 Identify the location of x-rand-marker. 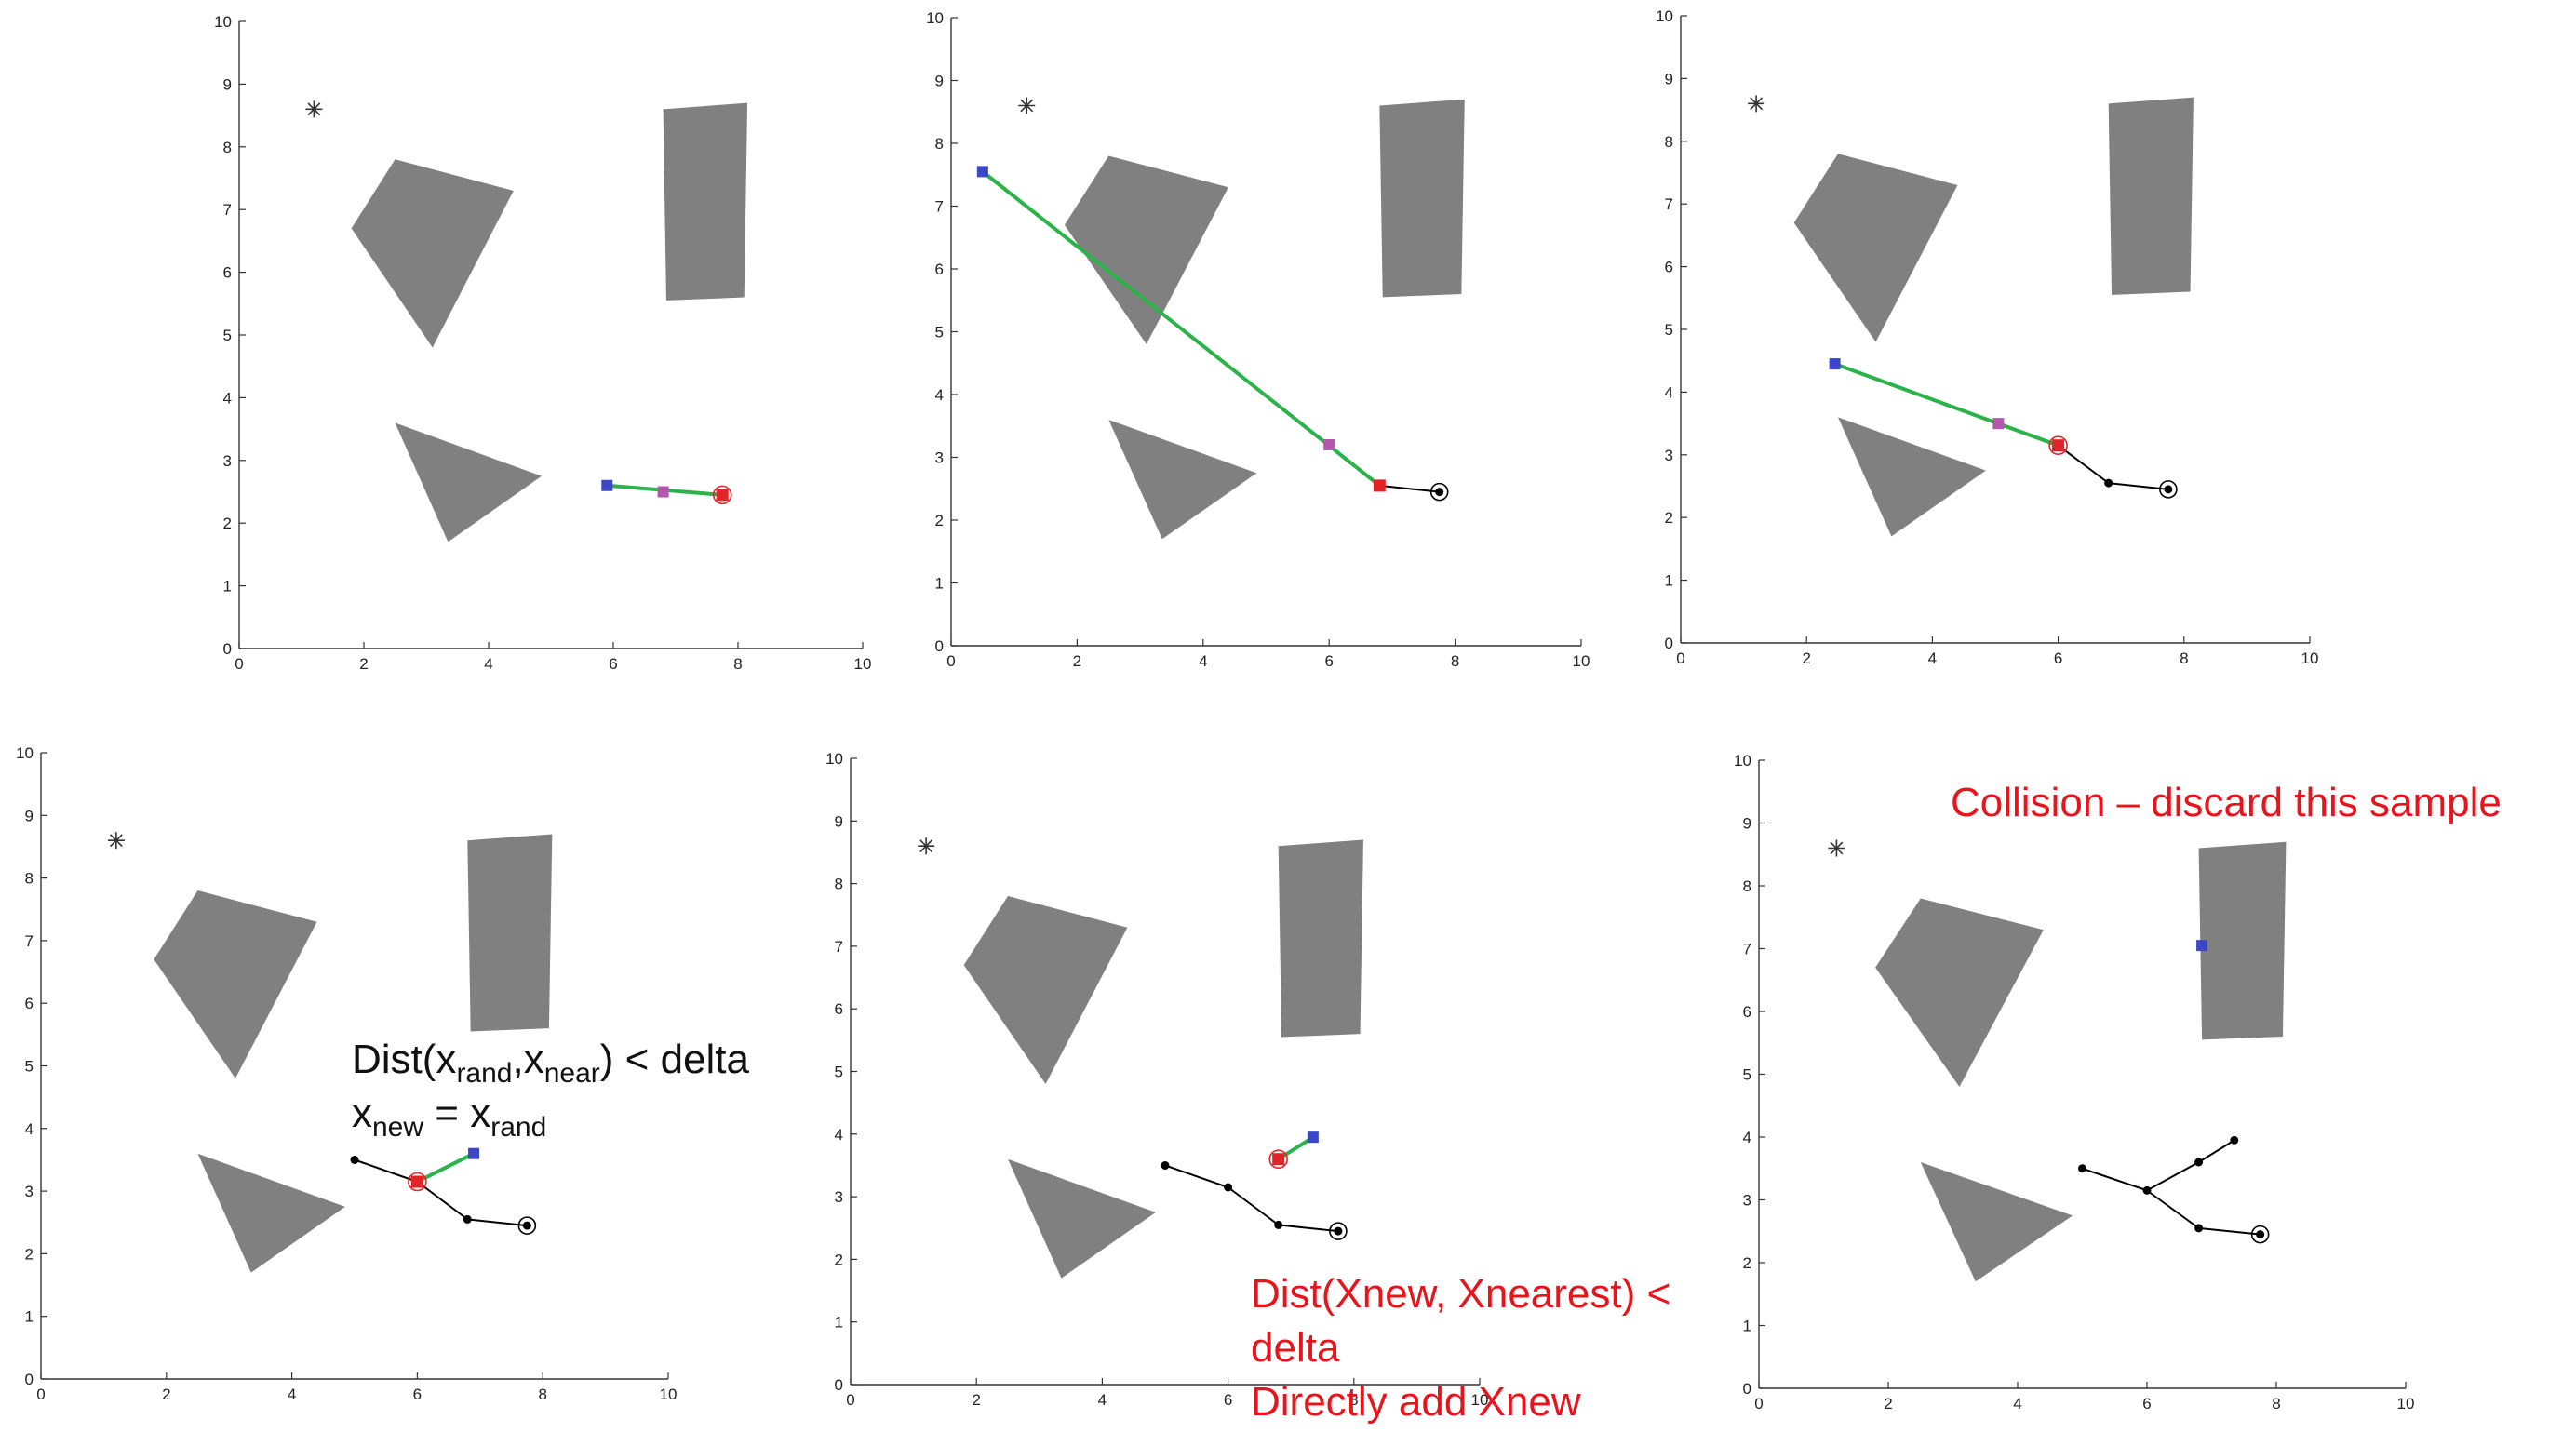
(982, 172).